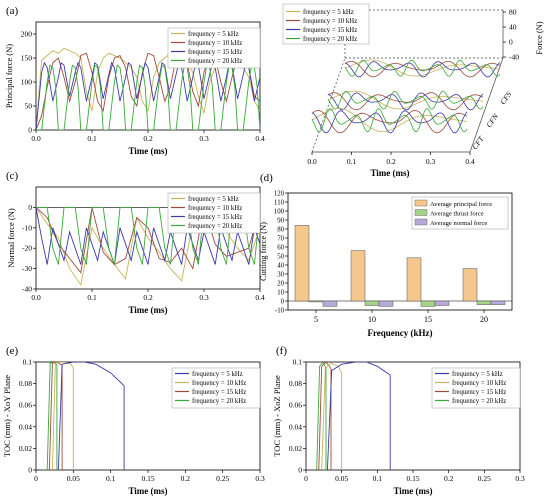  Describe the element at coordinates (280, 265) in the screenshot. I see `y-tick-label: 40` at that location.